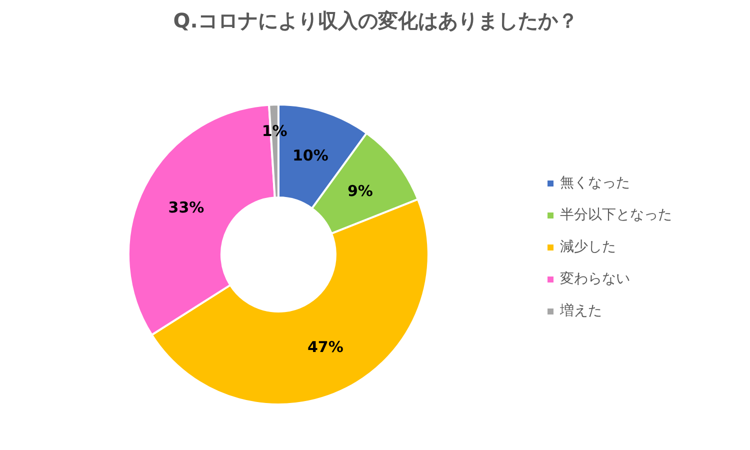 The height and width of the screenshot is (450, 750). What do you see at coordinates (360, 191) in the screenshot?
I see `data-label: 9%` at bounding box center [360, 191].